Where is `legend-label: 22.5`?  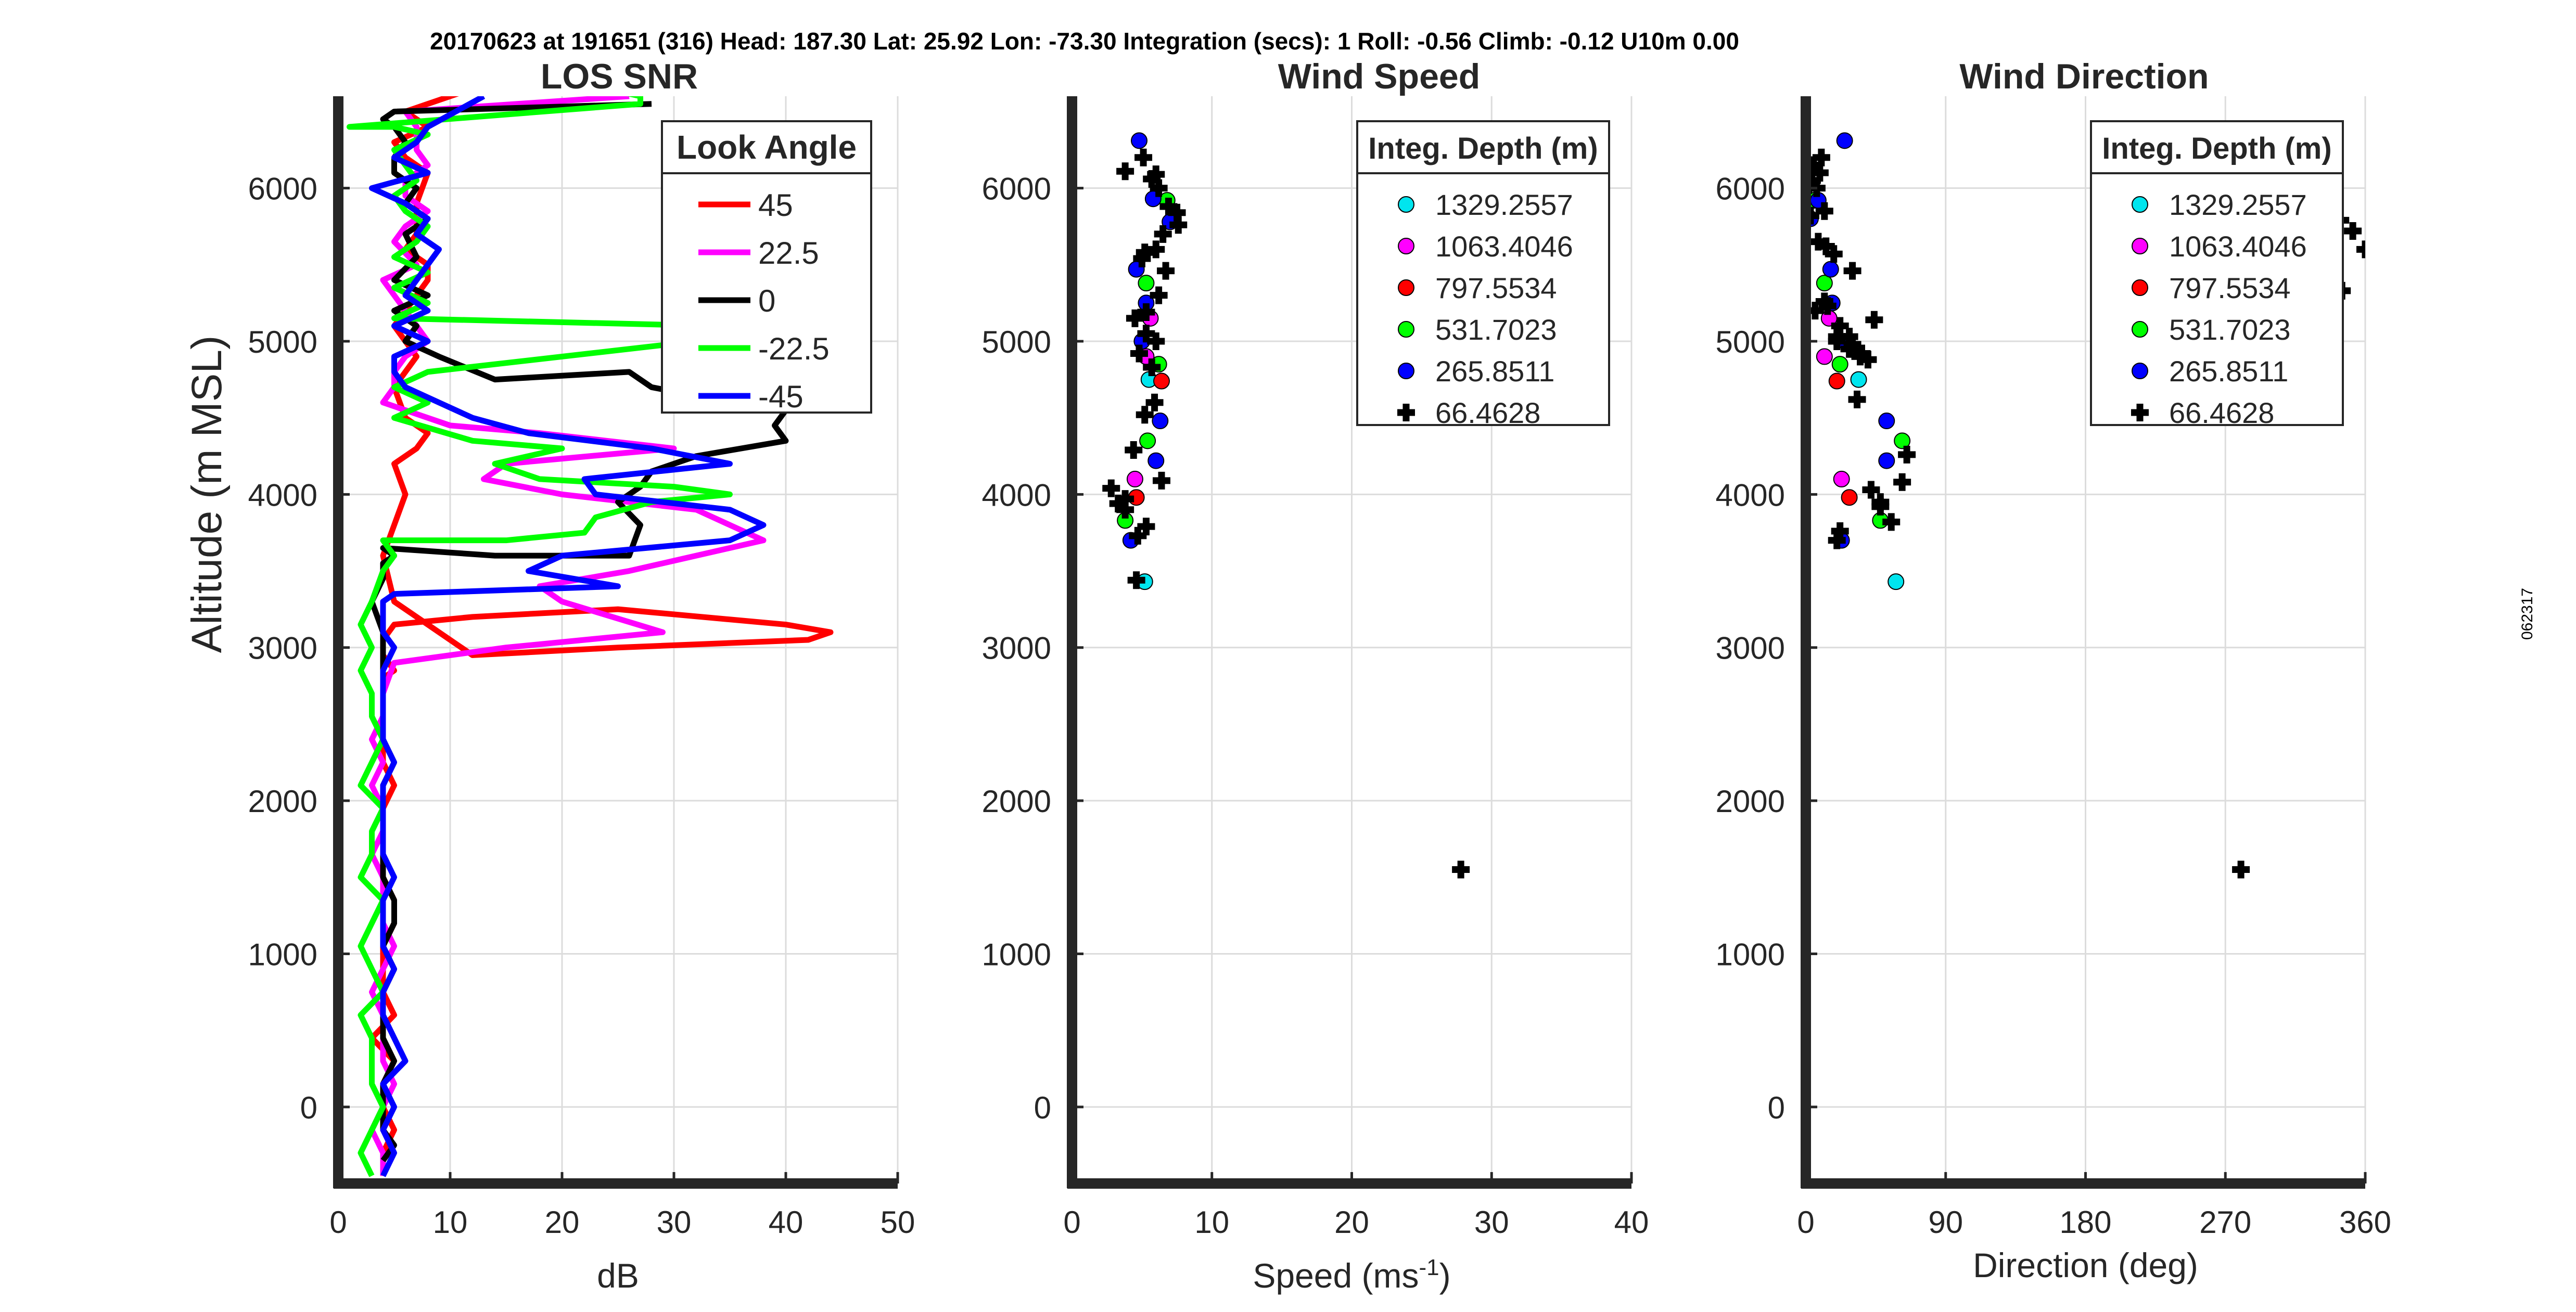 legend-label: 22.5 is located at coordinates (788, 254).